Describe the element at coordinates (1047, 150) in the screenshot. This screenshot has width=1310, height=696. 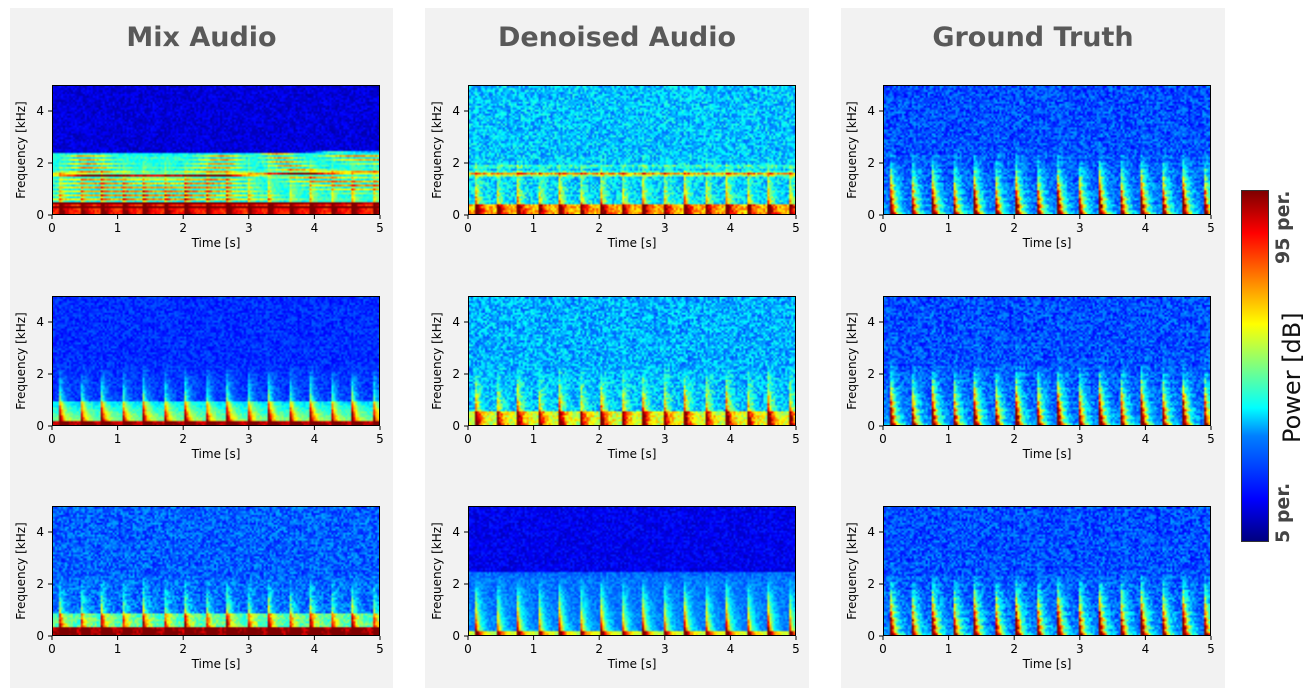
I see `spectrogram-r1-c3: 0 1 2 3 4 5 0 2 4 Time [s] Frequency [kHz]` at that location.